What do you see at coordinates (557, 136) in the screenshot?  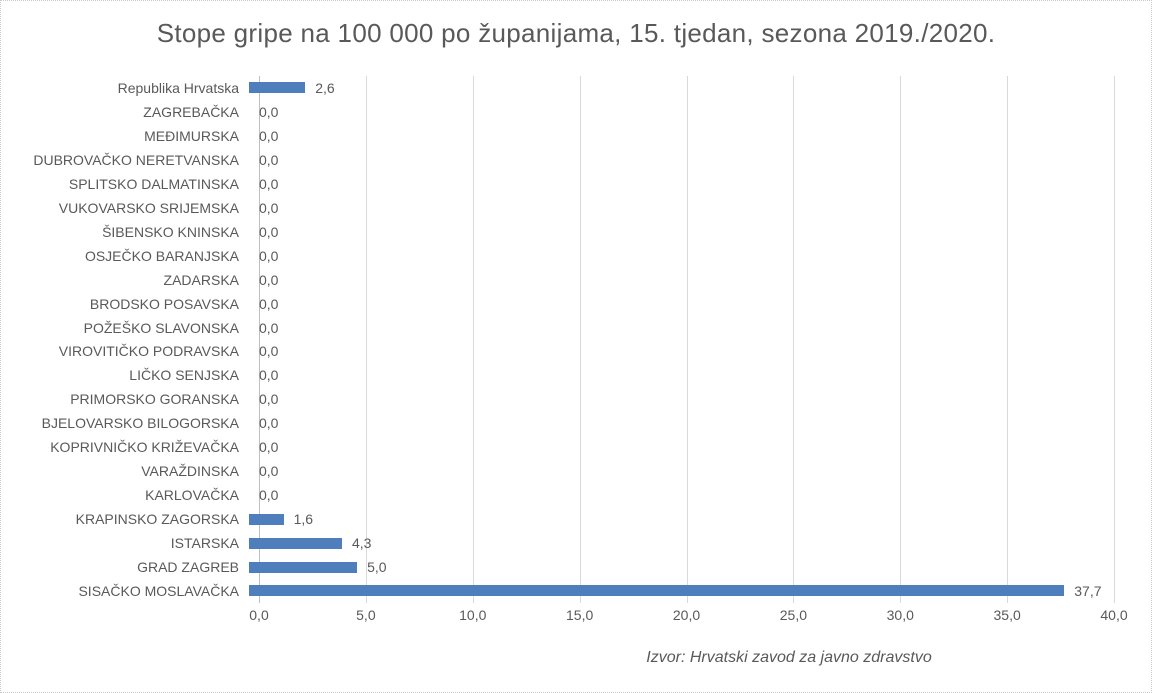 I see `bar-row: MEĐIMURSKA 0,0` at bounding box center [557, 136].